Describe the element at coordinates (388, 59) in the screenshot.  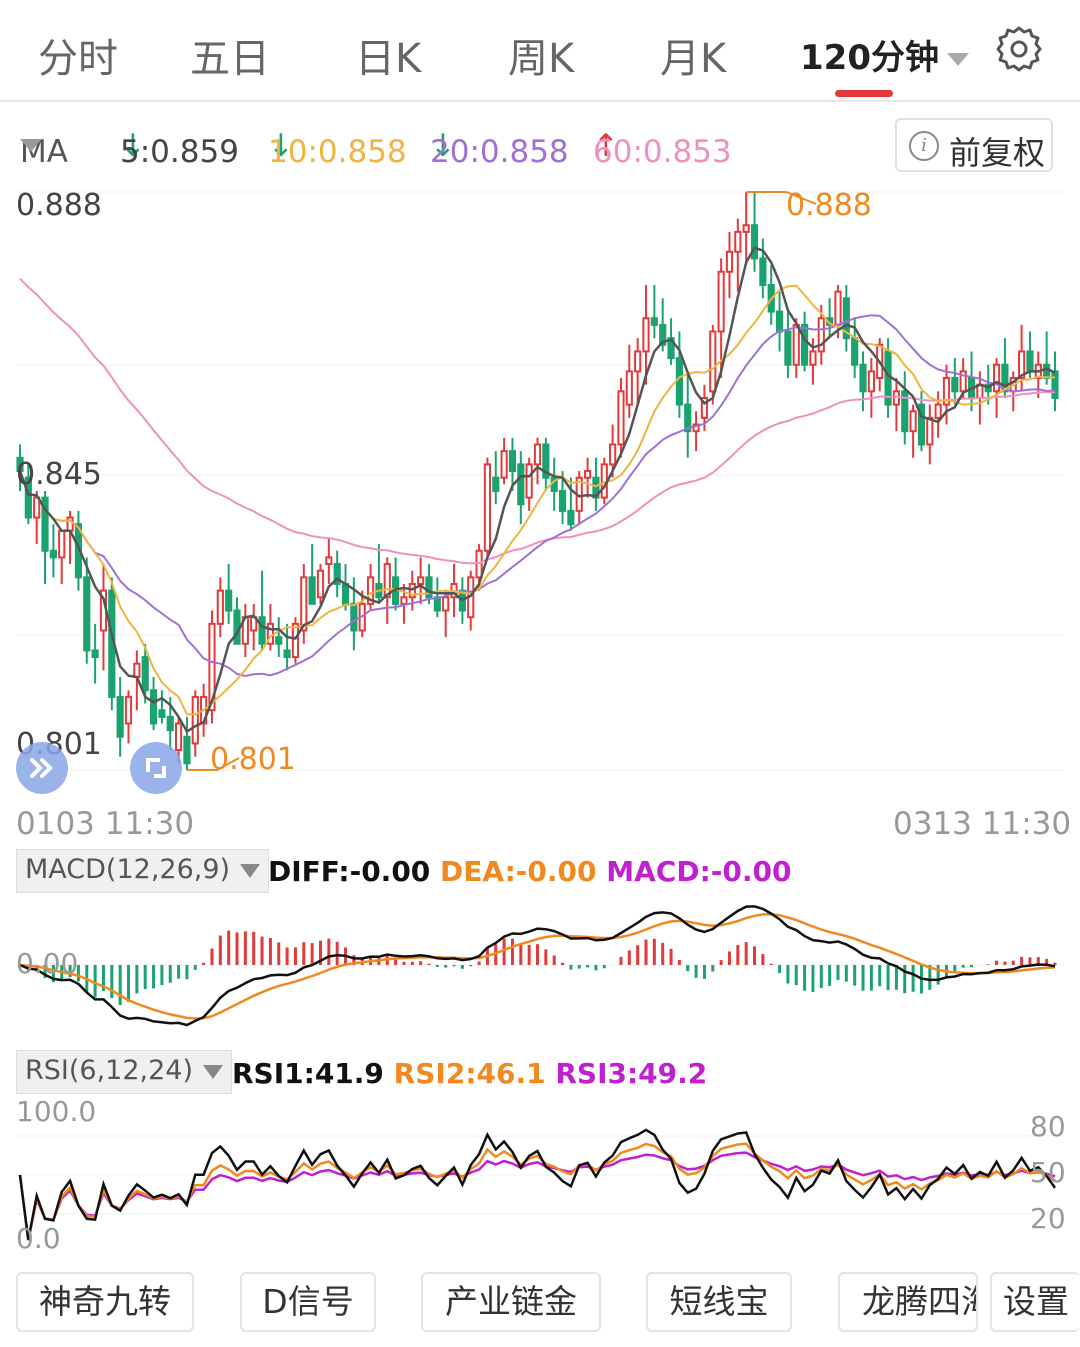
I see `tab-daily-k: 日K` at that location.